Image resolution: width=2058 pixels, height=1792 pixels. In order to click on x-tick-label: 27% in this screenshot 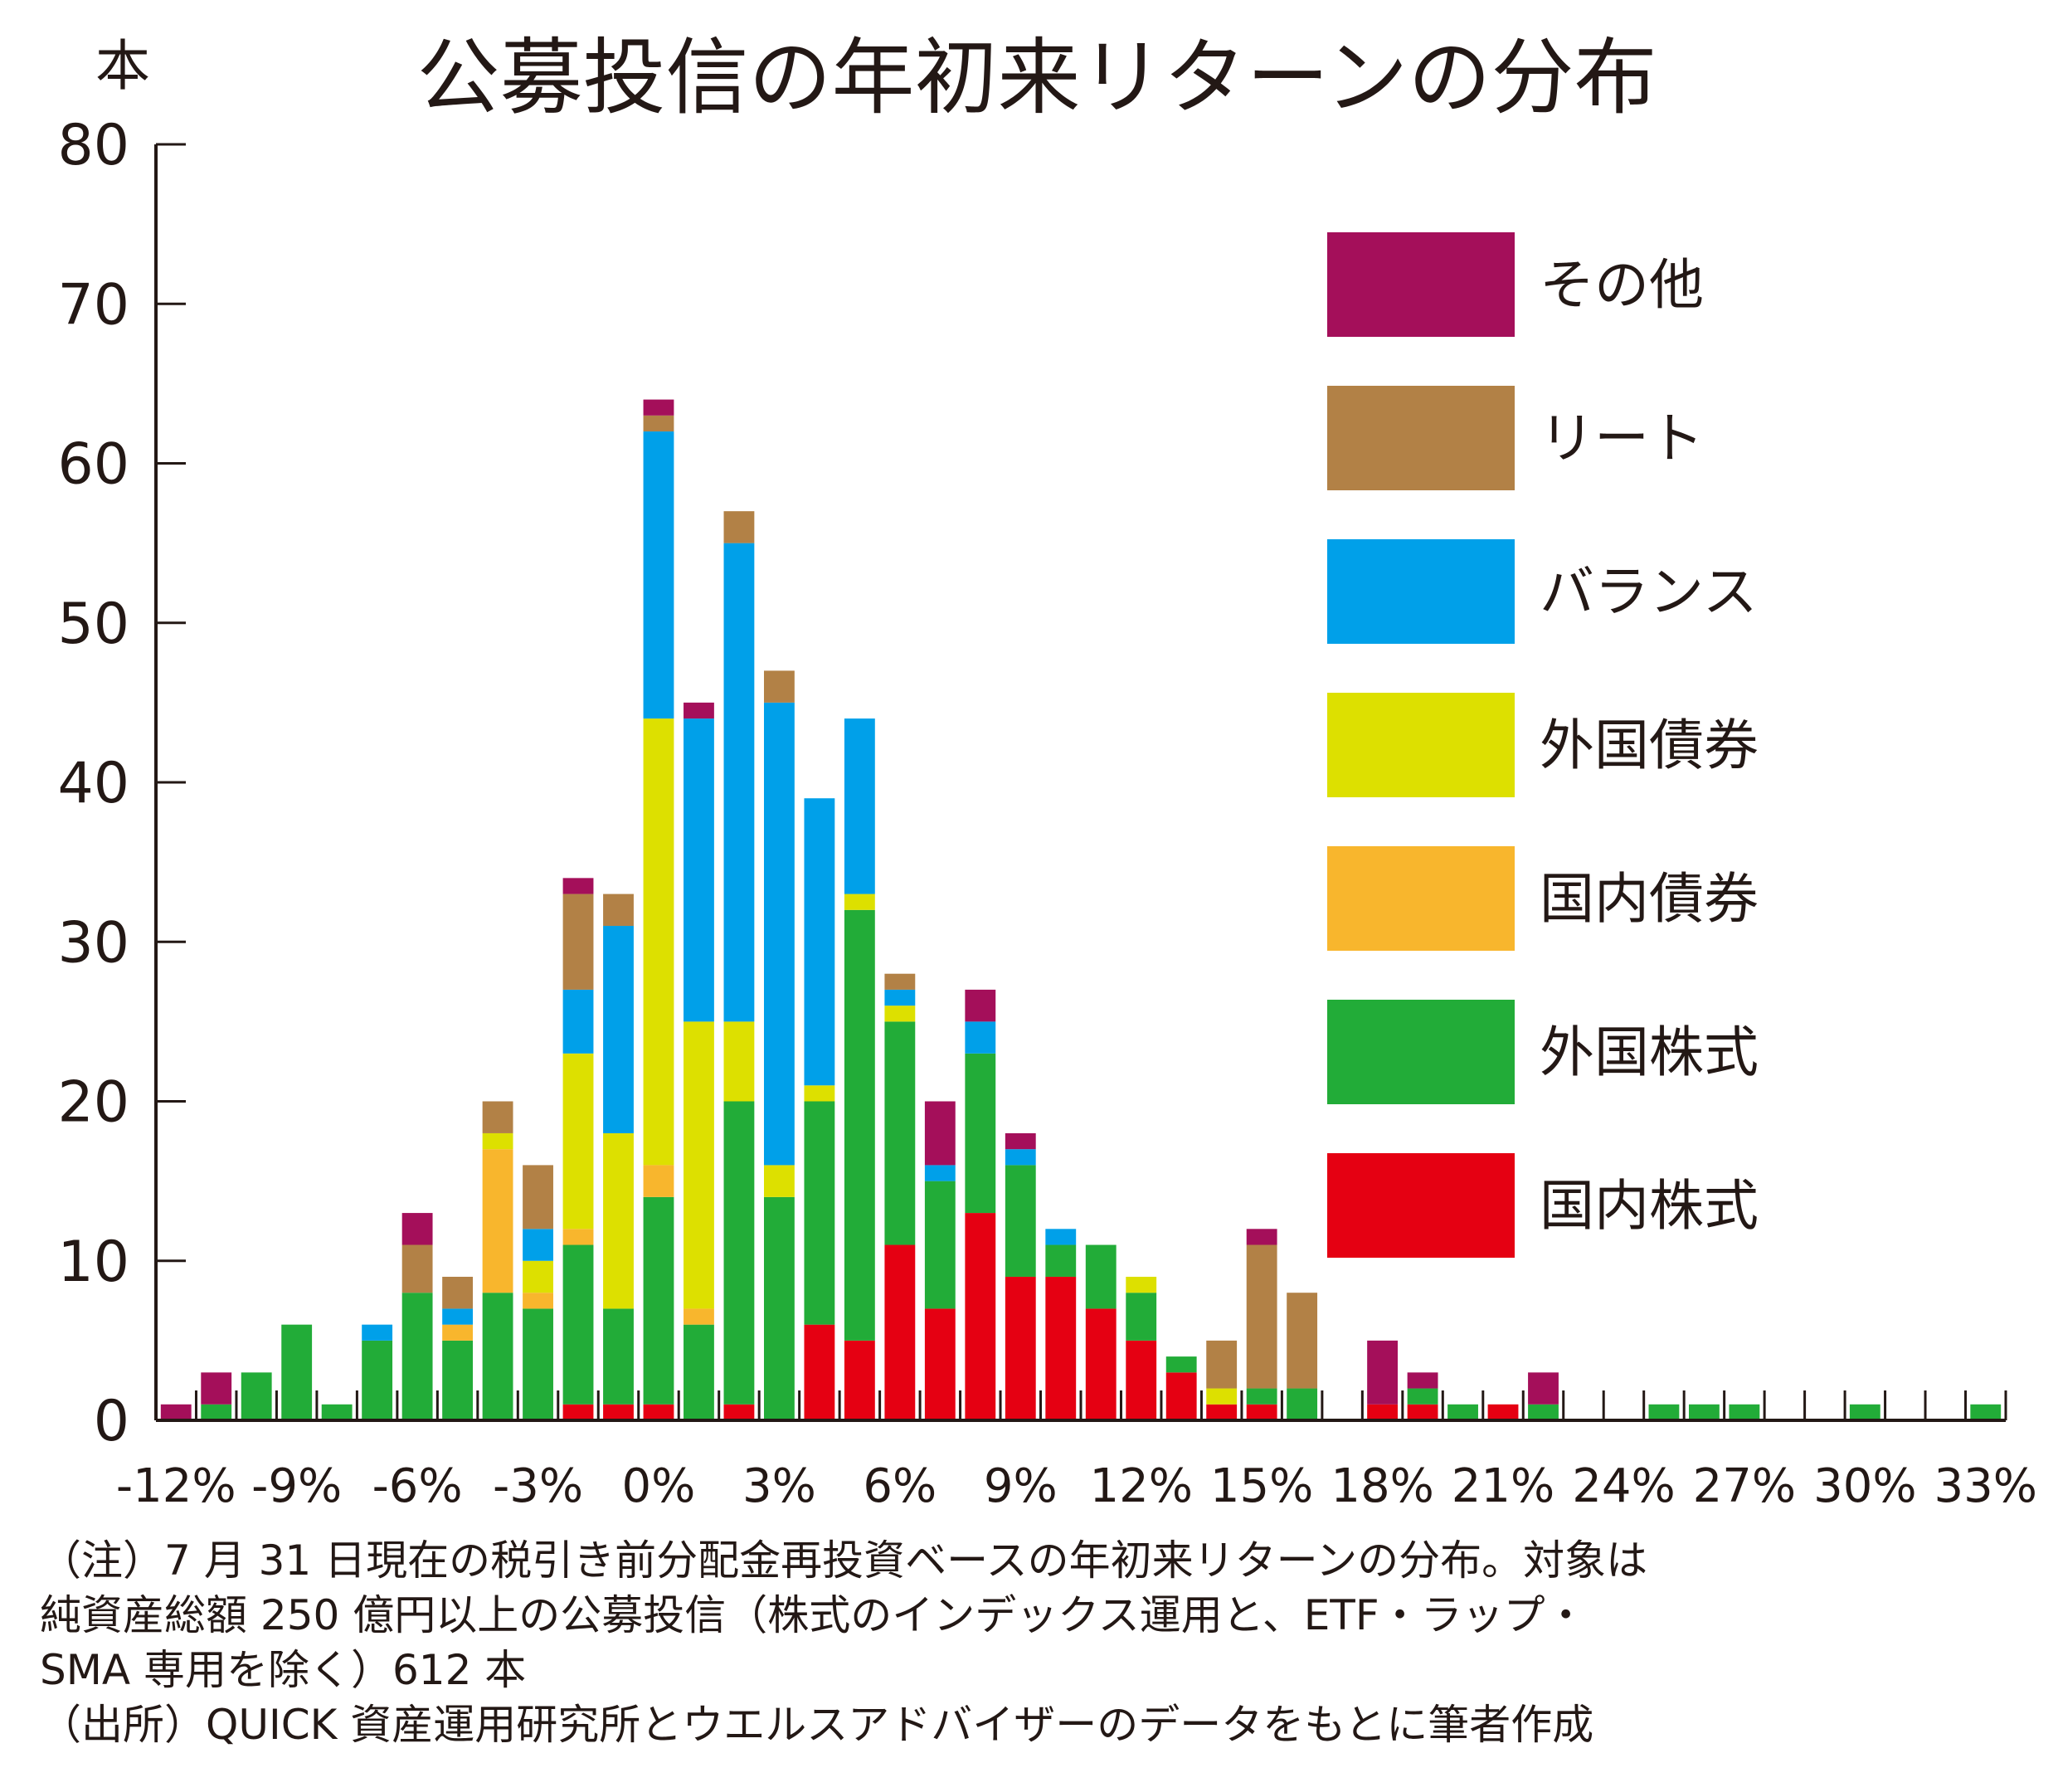, I will do `click(1744, 1486)`.